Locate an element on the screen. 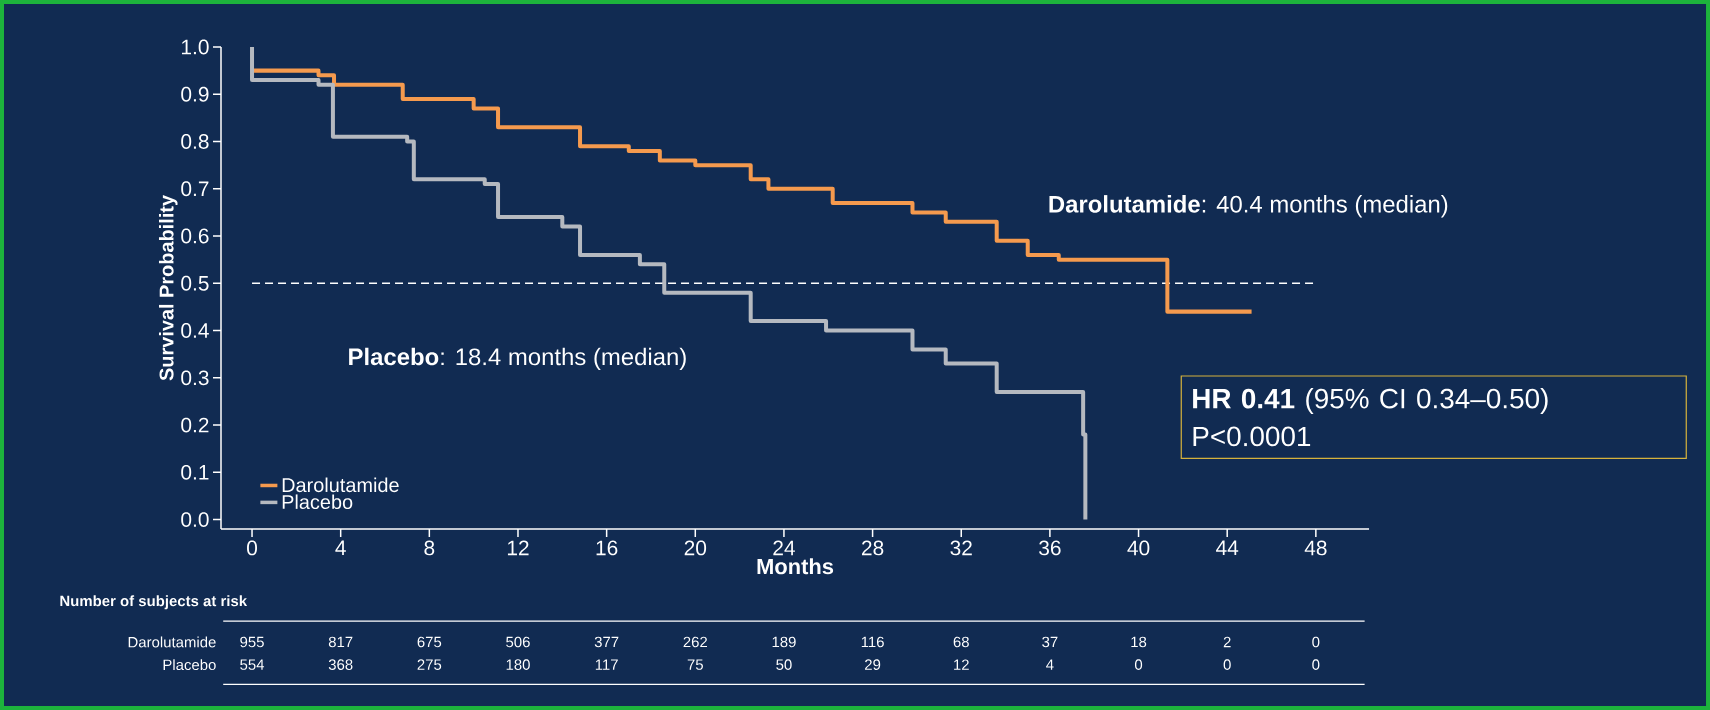  x-tick-label: 48 is located at coordinates (1315, 548).